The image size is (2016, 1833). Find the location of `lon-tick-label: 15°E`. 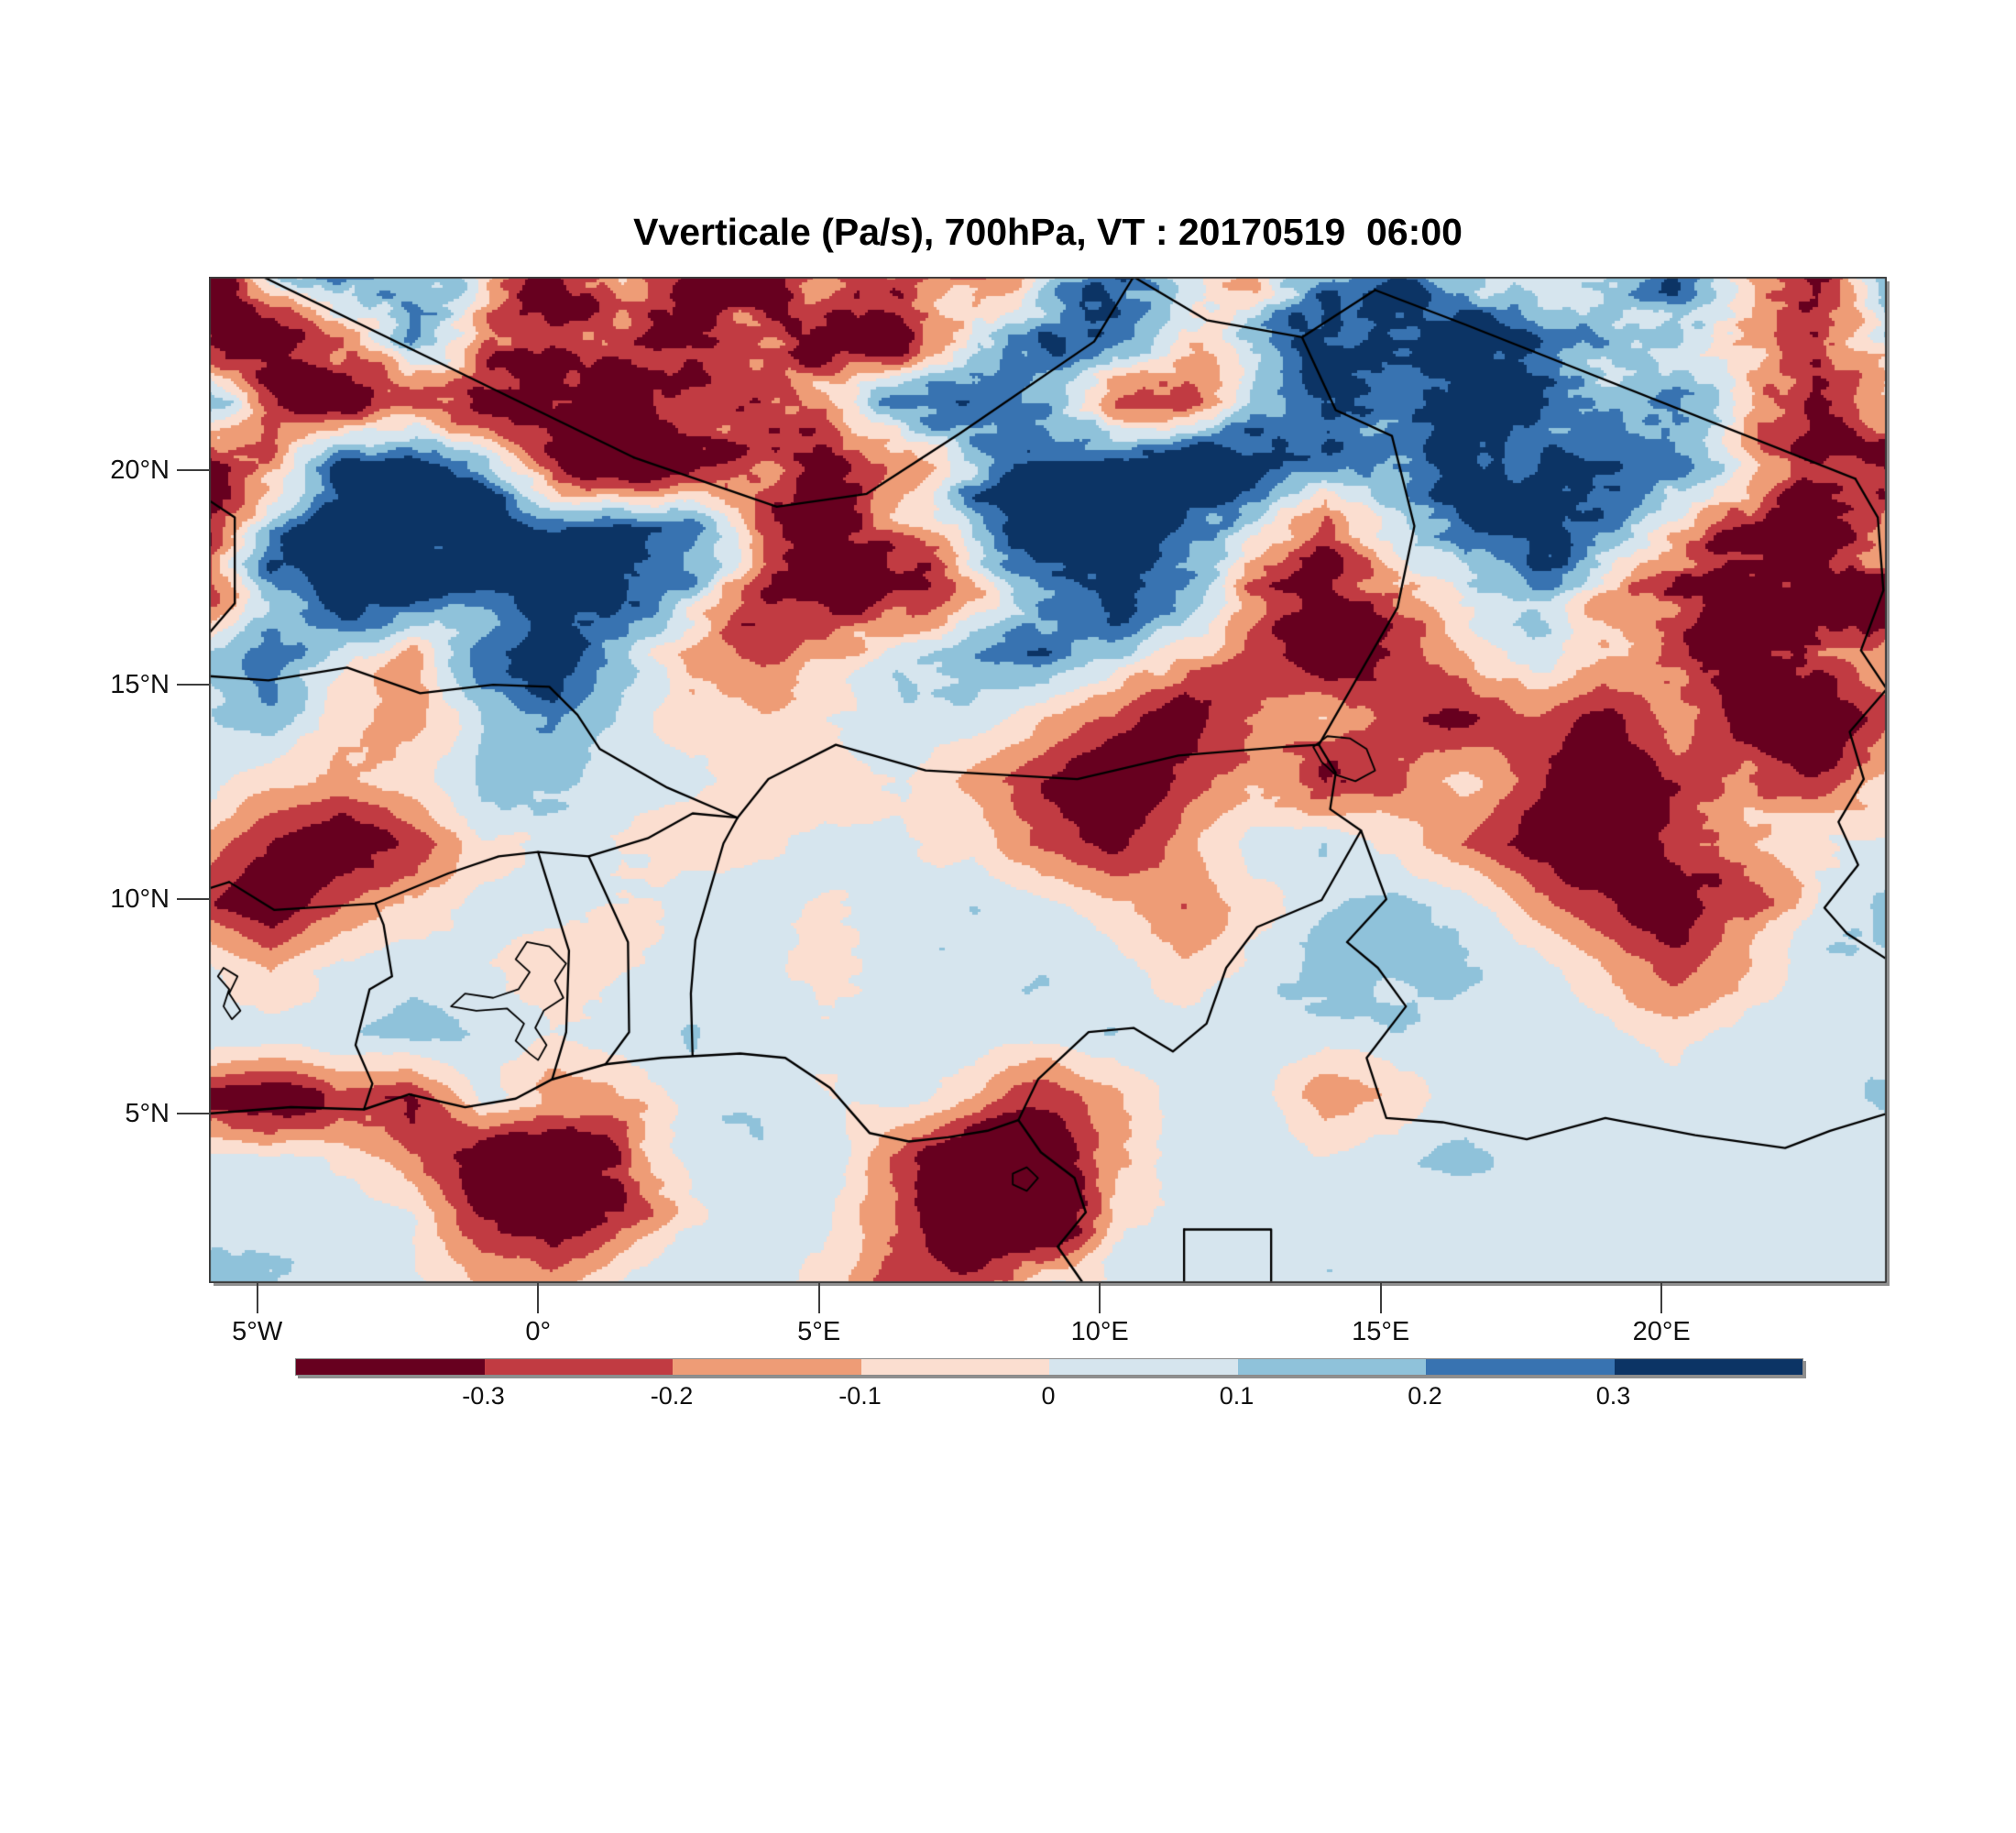

lon-tick-label: 15°E is located at coordinates (1381, 1331).